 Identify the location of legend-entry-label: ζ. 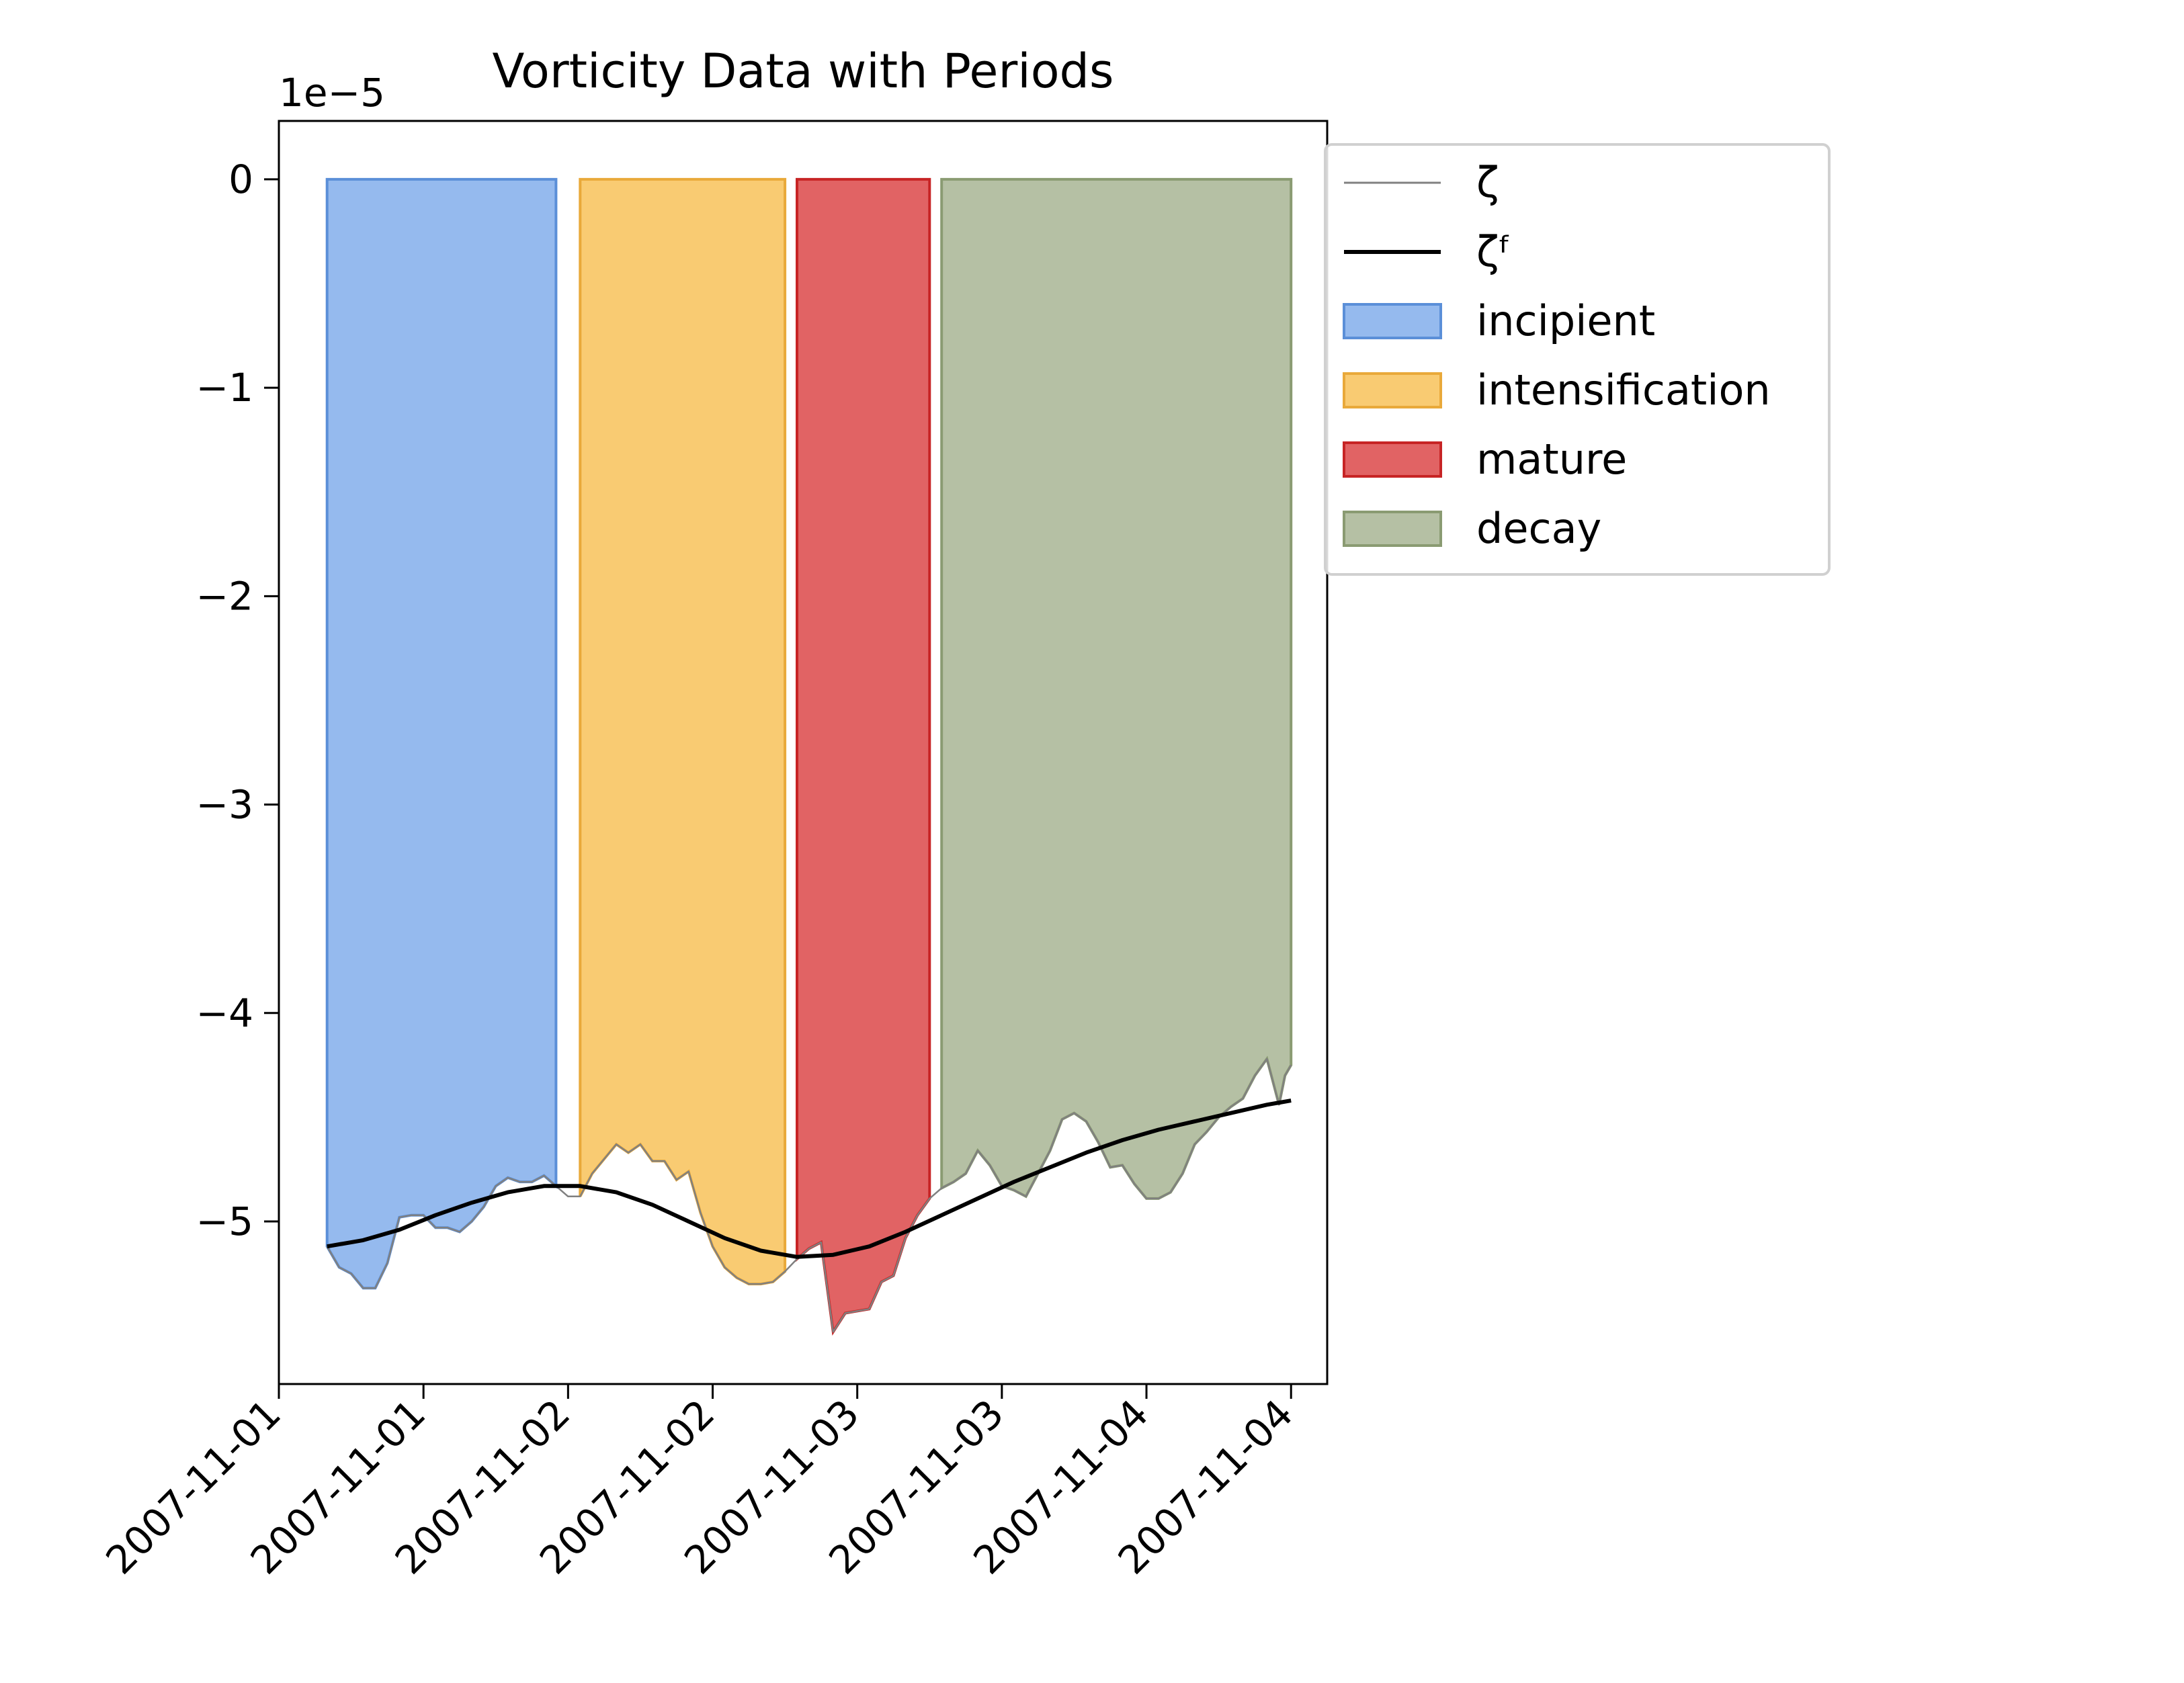
(1487, 182).